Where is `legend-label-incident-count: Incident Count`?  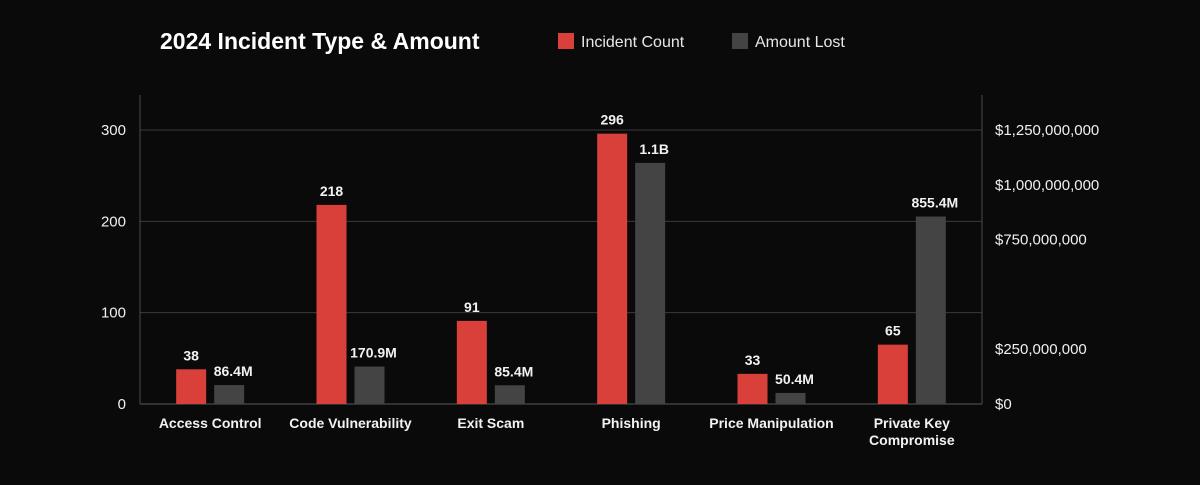 legend-label-incident-count: Incident Count is located at coordinates (633, 42).